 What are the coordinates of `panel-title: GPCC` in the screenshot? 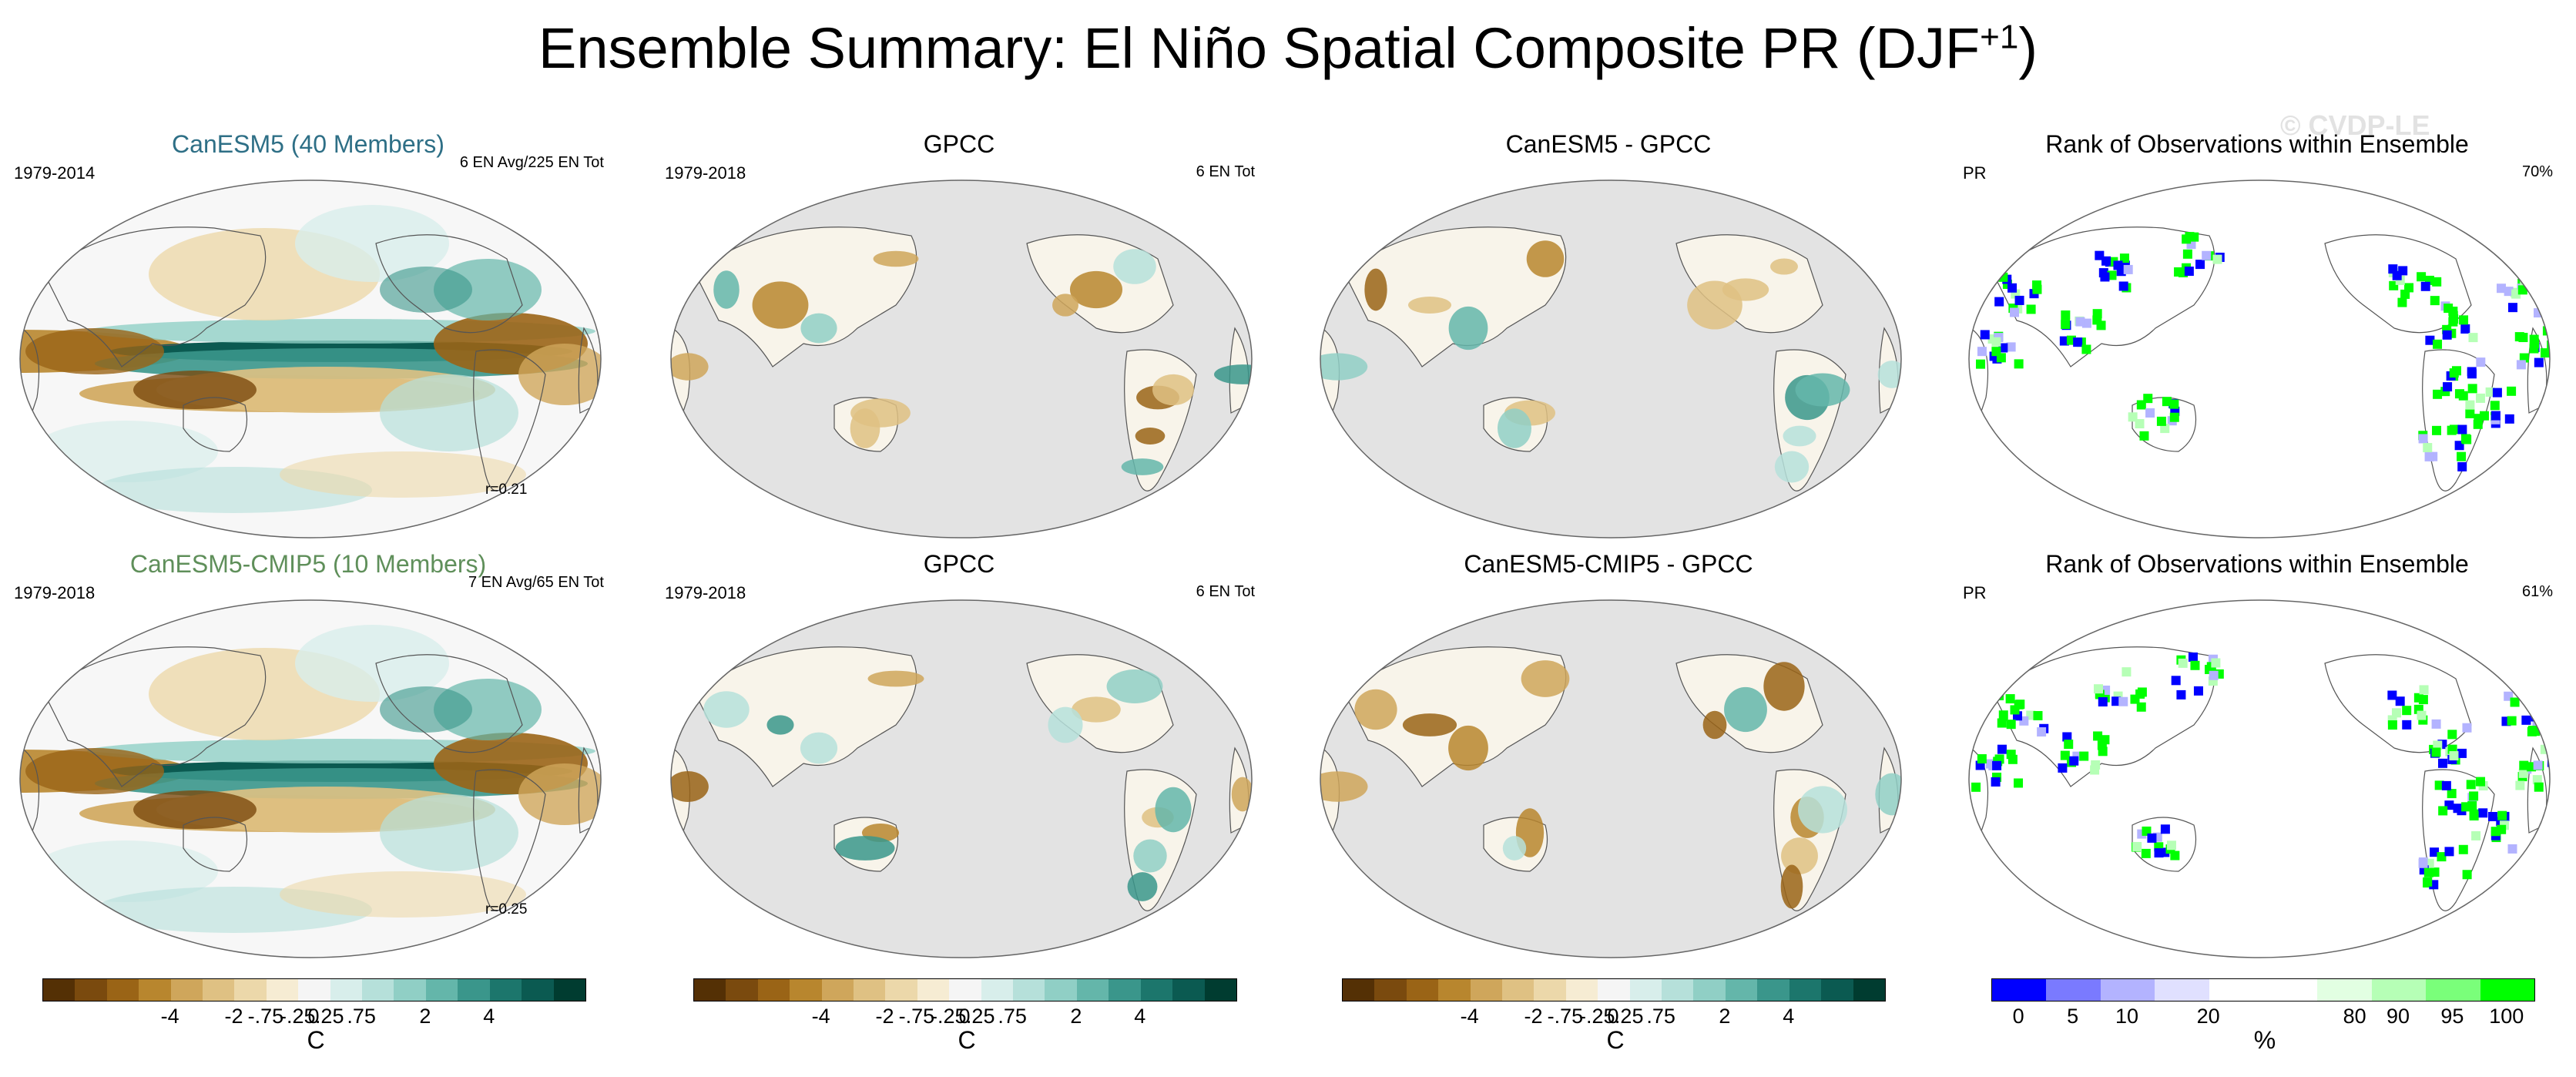 It's located at (959, 564).